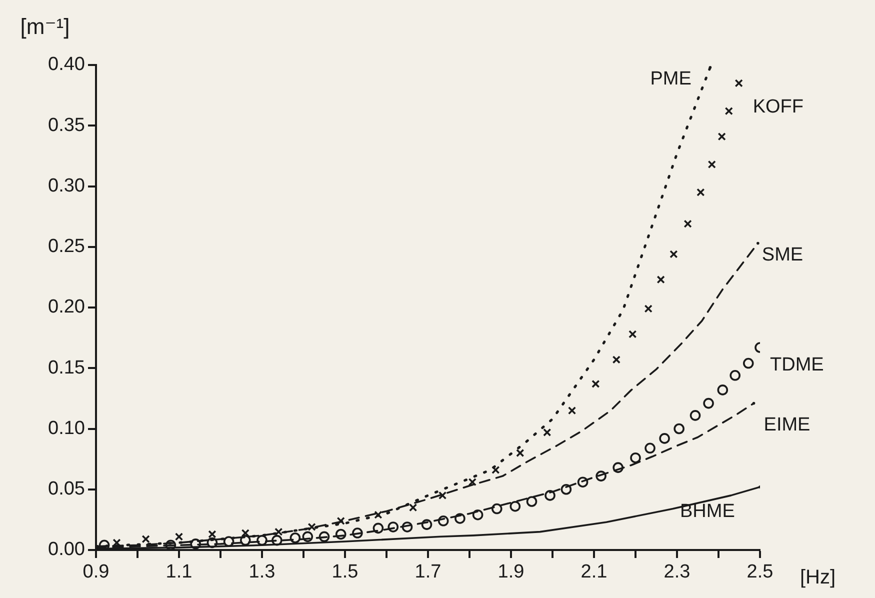 The height and width of the screenshot is (598, 875). Describe the element at coordinates (66, 185) in the screenshot. I see `y-tick-label: 0.30` at that location.